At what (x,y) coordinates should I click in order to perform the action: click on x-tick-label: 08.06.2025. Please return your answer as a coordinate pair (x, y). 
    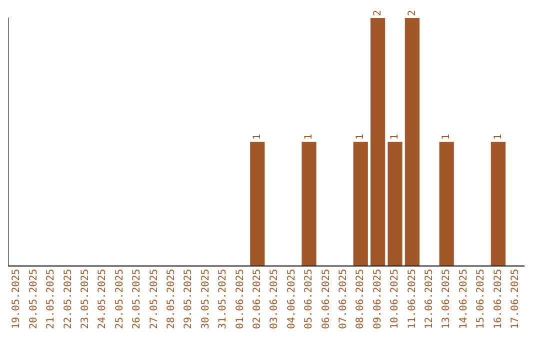
    Looking at the image, I should click on (360, 299).